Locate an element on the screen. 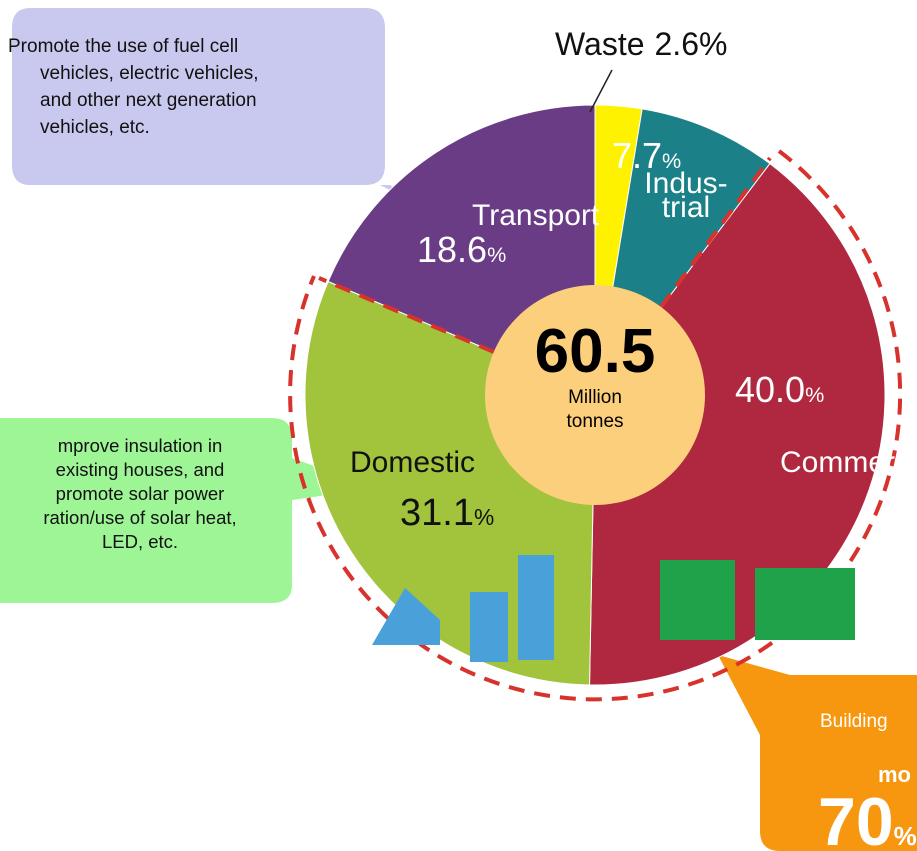 The height and width of the screenshot is (851, 917). center-circle is located at coordinates (595, 395).